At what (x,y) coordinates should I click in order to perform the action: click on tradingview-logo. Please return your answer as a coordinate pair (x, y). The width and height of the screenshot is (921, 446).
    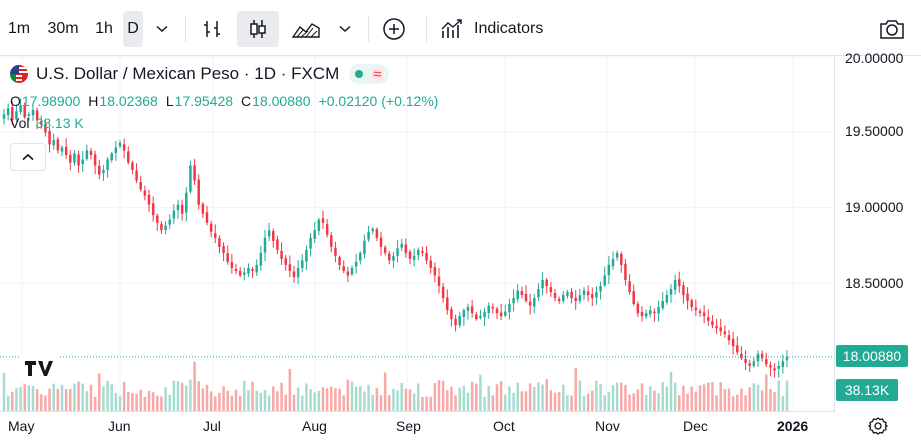
    Looking at the image, I should click on (39, 368).